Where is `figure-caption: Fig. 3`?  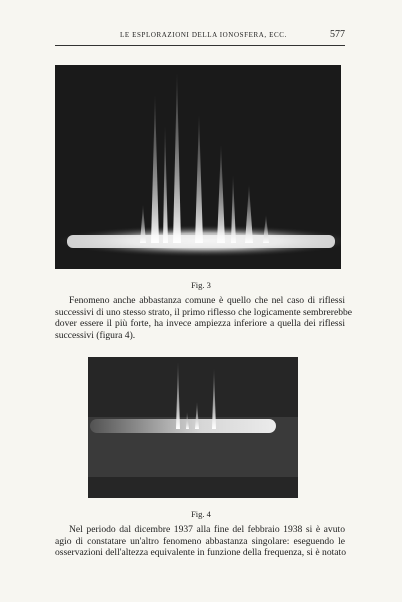 figure-caption: Fig. 3 is located at coordinates (201, 285).